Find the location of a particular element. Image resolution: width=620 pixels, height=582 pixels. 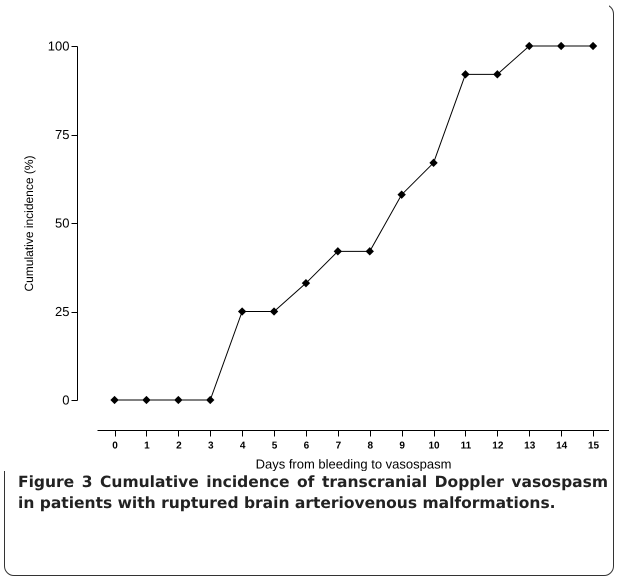

x-tick-label: 8 is located at coordinates (370, 446).